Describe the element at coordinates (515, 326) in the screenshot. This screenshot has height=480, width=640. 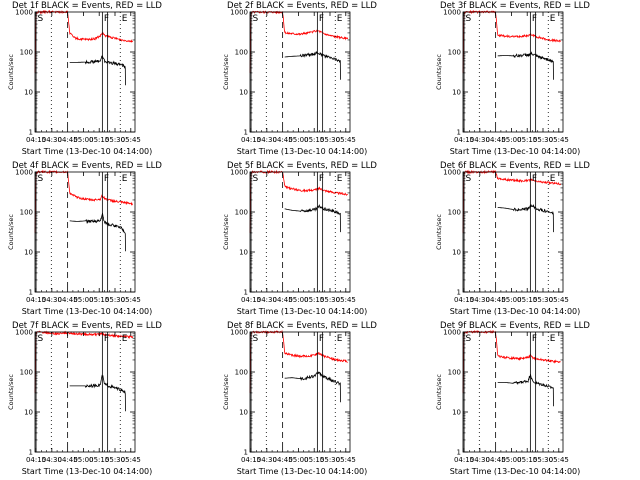
I see `chart-title: Det 9f BLACK = Events, RED = LLD` at that location.